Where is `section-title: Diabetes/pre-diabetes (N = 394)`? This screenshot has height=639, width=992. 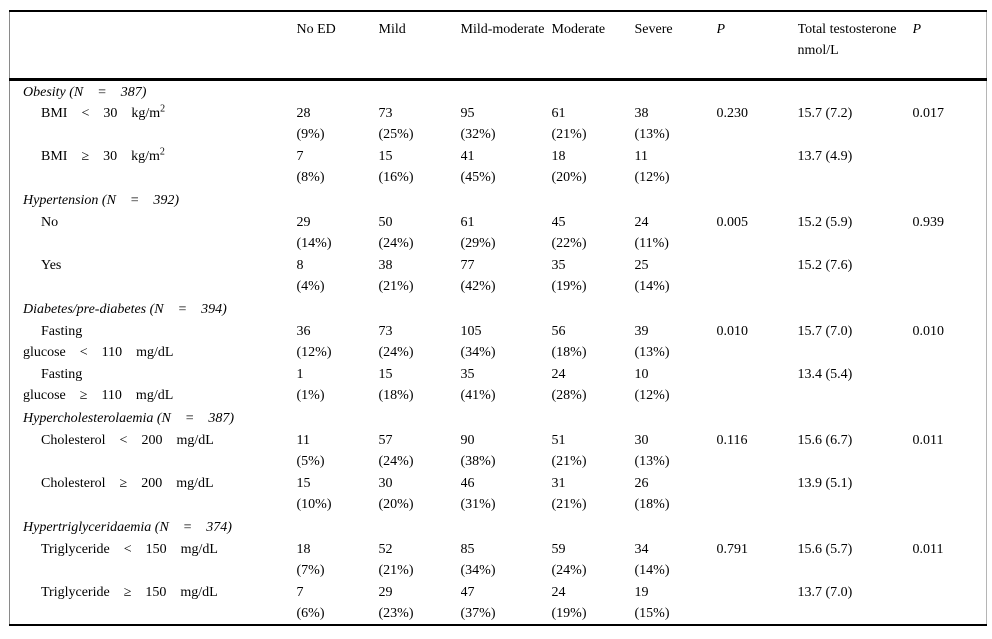
section-title: Diabetes/pre-diabetes (N = 394) is located at coordinates (125, 309).